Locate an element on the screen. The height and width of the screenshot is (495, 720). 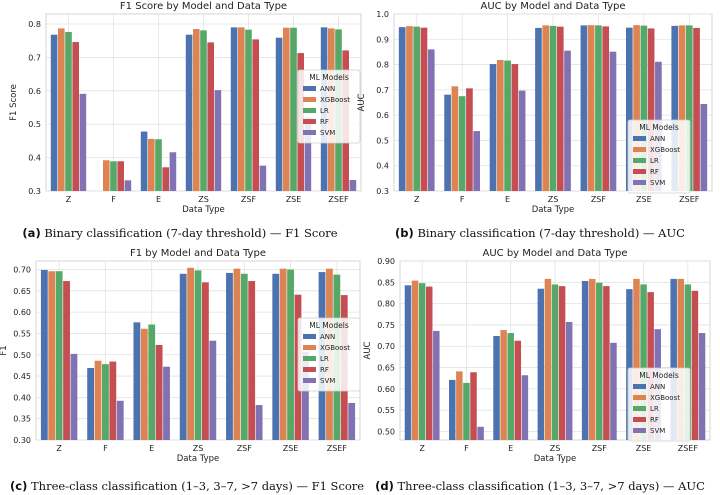
y-tick-label: 0.55 is located at coordinates (386, 410).